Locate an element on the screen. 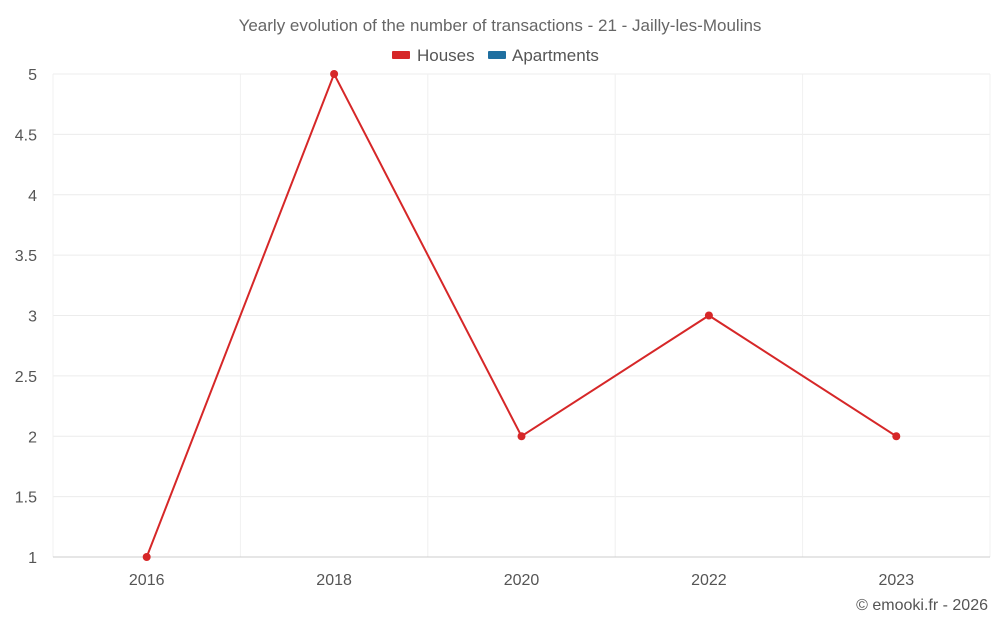  y-tick-label: 3 is located at coordinates (32, 317).